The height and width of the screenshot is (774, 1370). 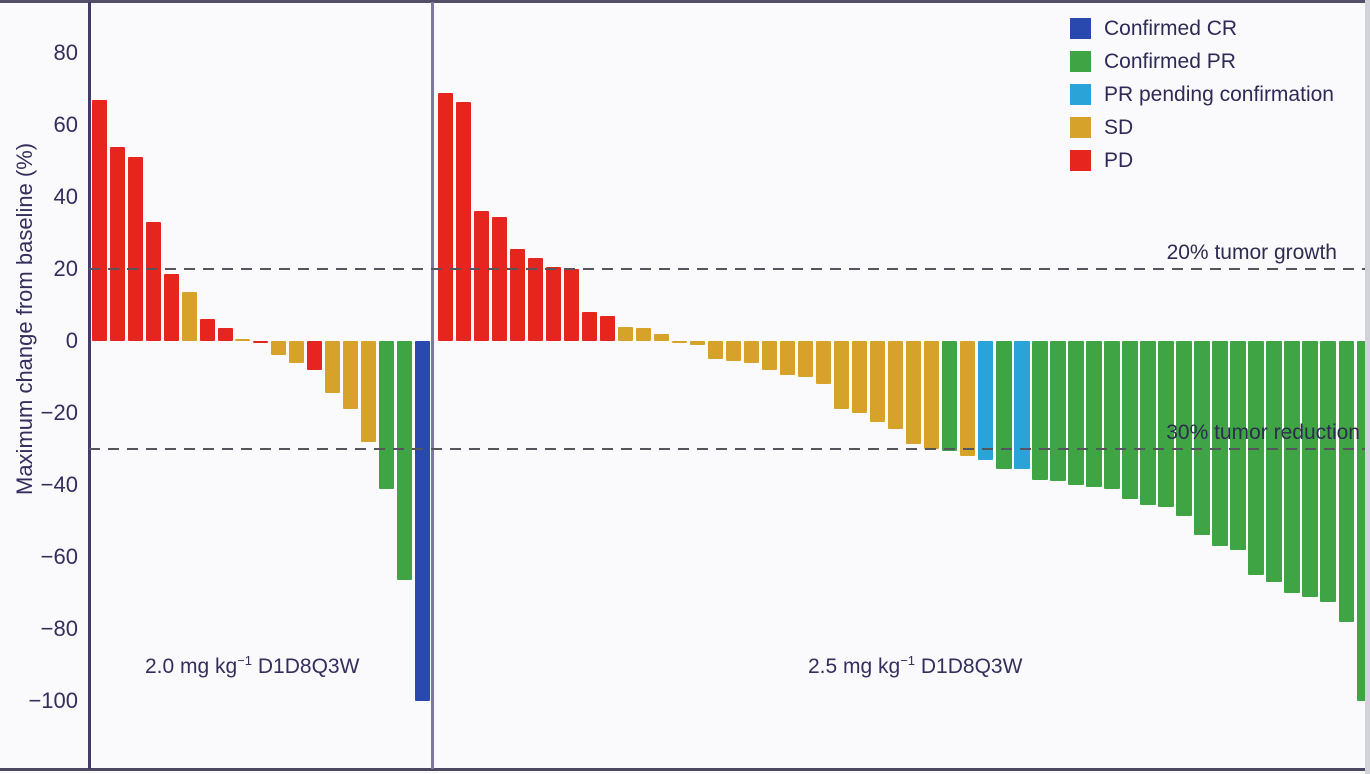 I want to click on bar-cr, so click(x=422, y=521).